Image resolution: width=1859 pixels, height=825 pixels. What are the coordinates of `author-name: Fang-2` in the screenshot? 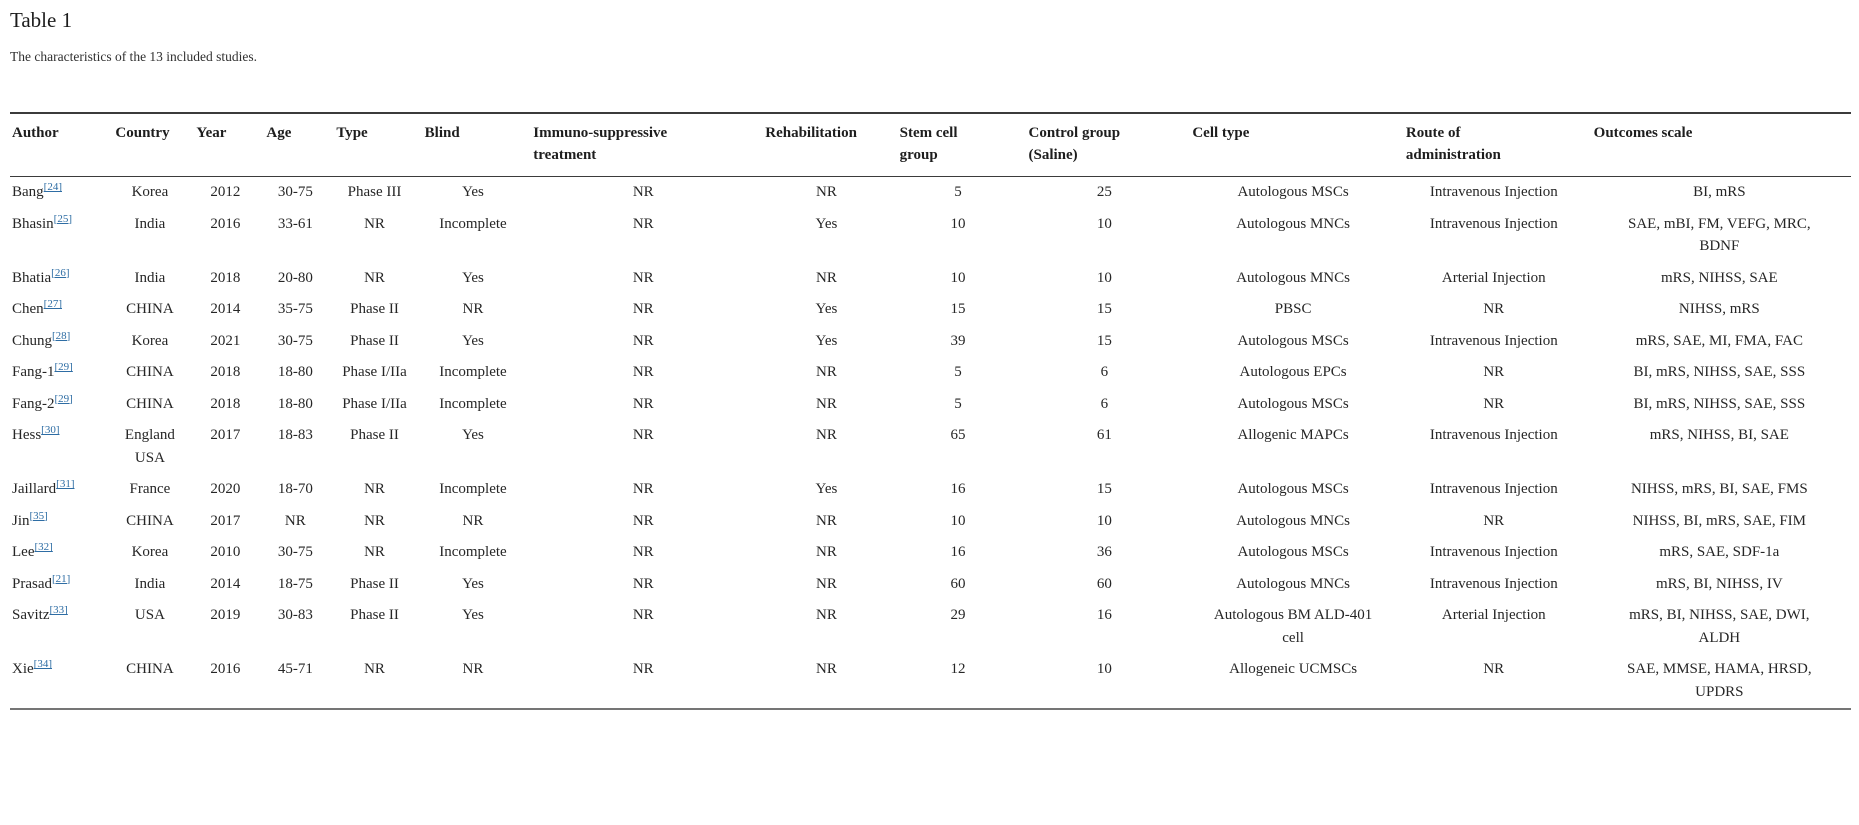 It's located at (33, 403).